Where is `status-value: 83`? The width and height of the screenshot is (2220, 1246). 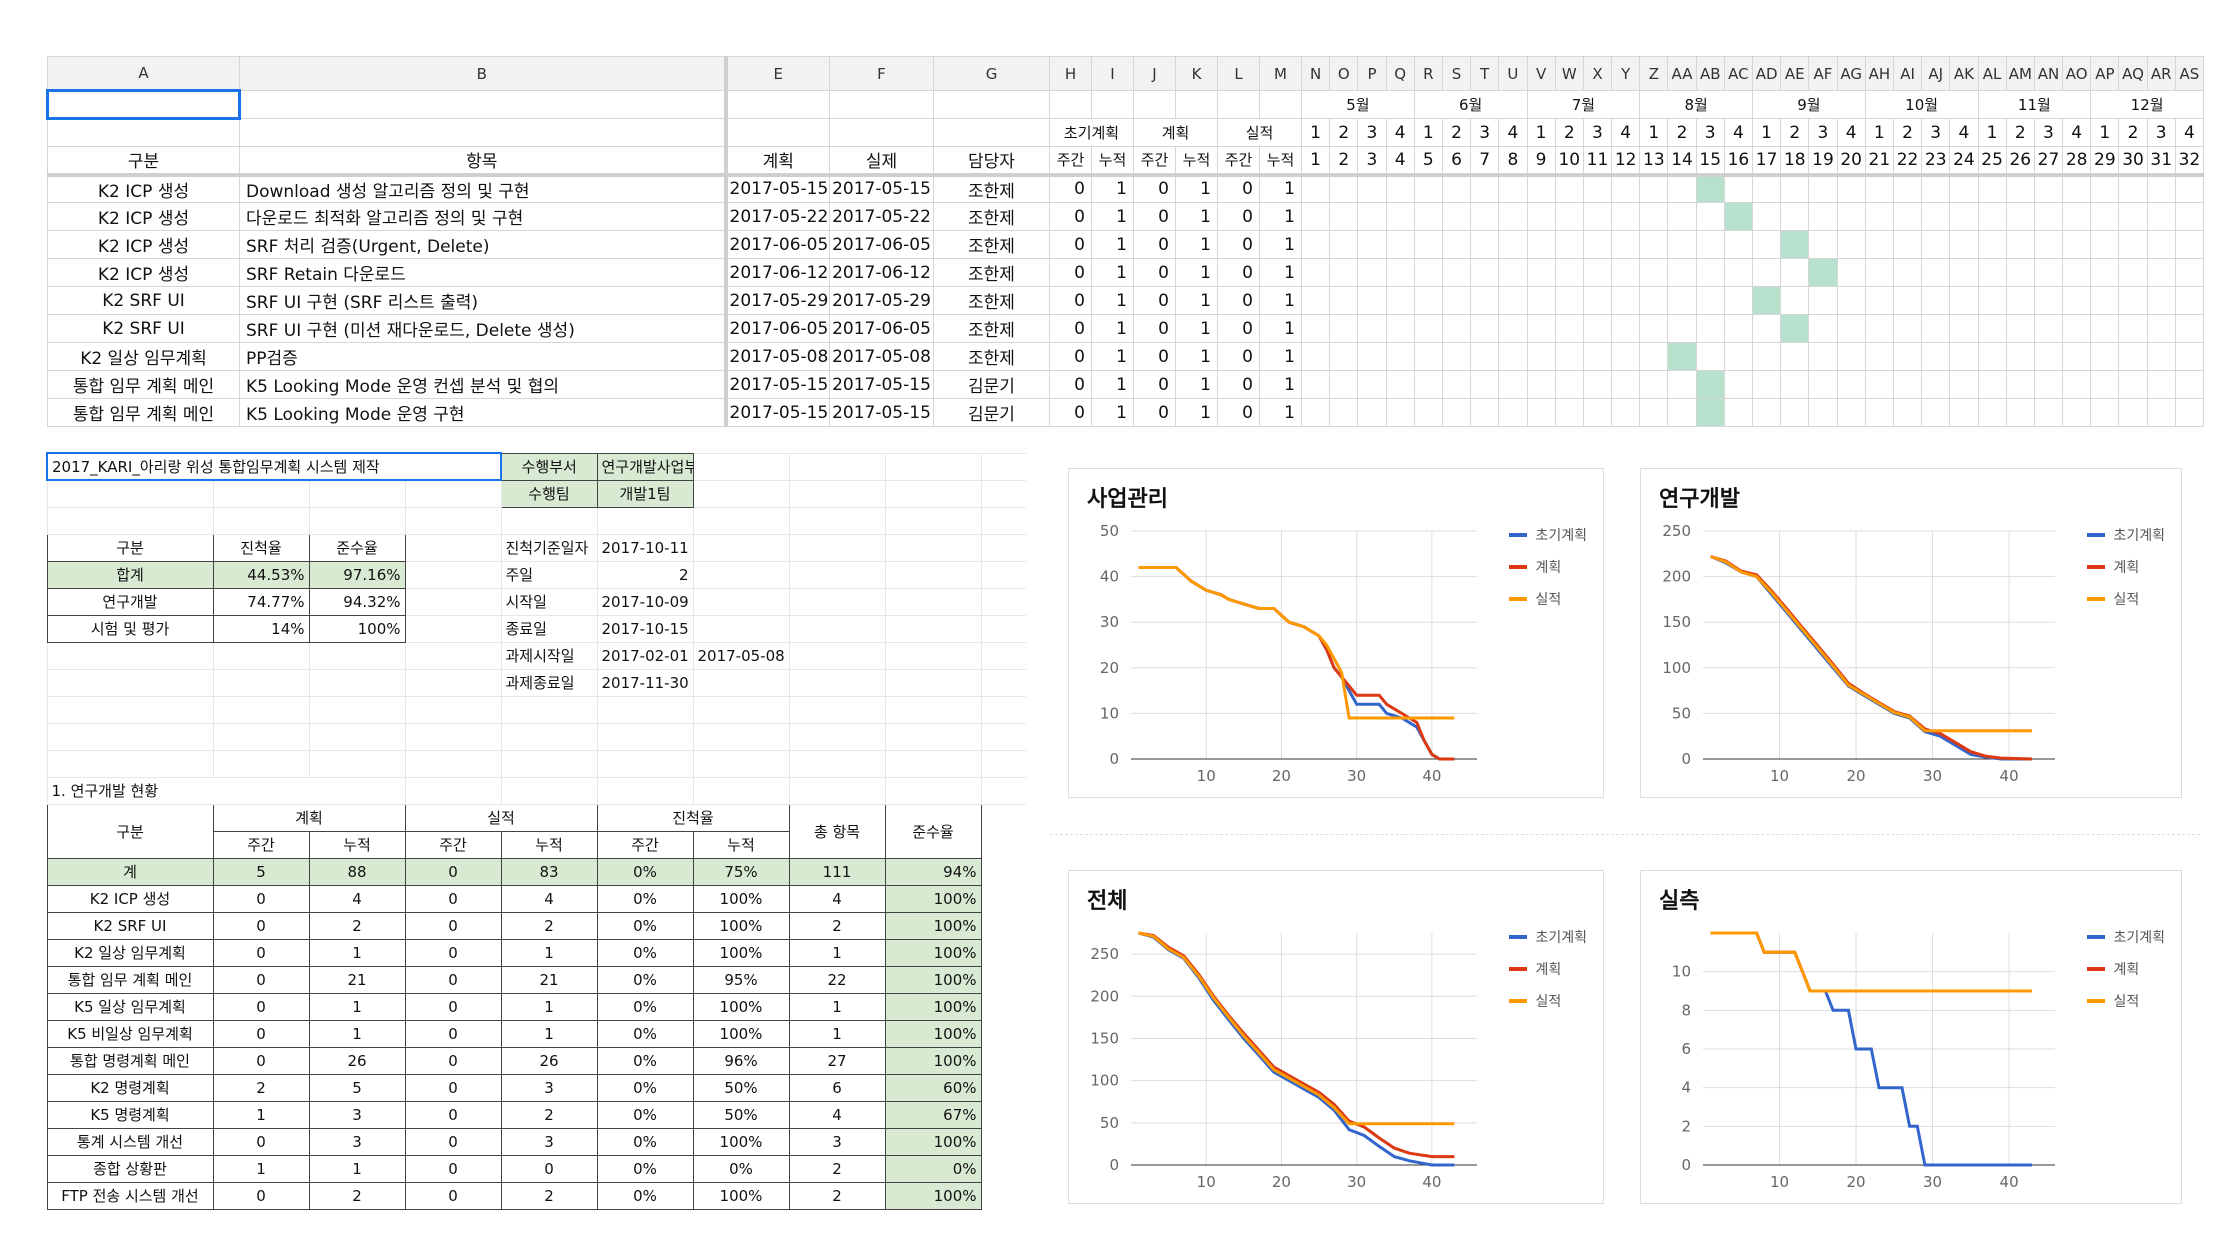 status-value: 83 is located at coordinates (549, 871).